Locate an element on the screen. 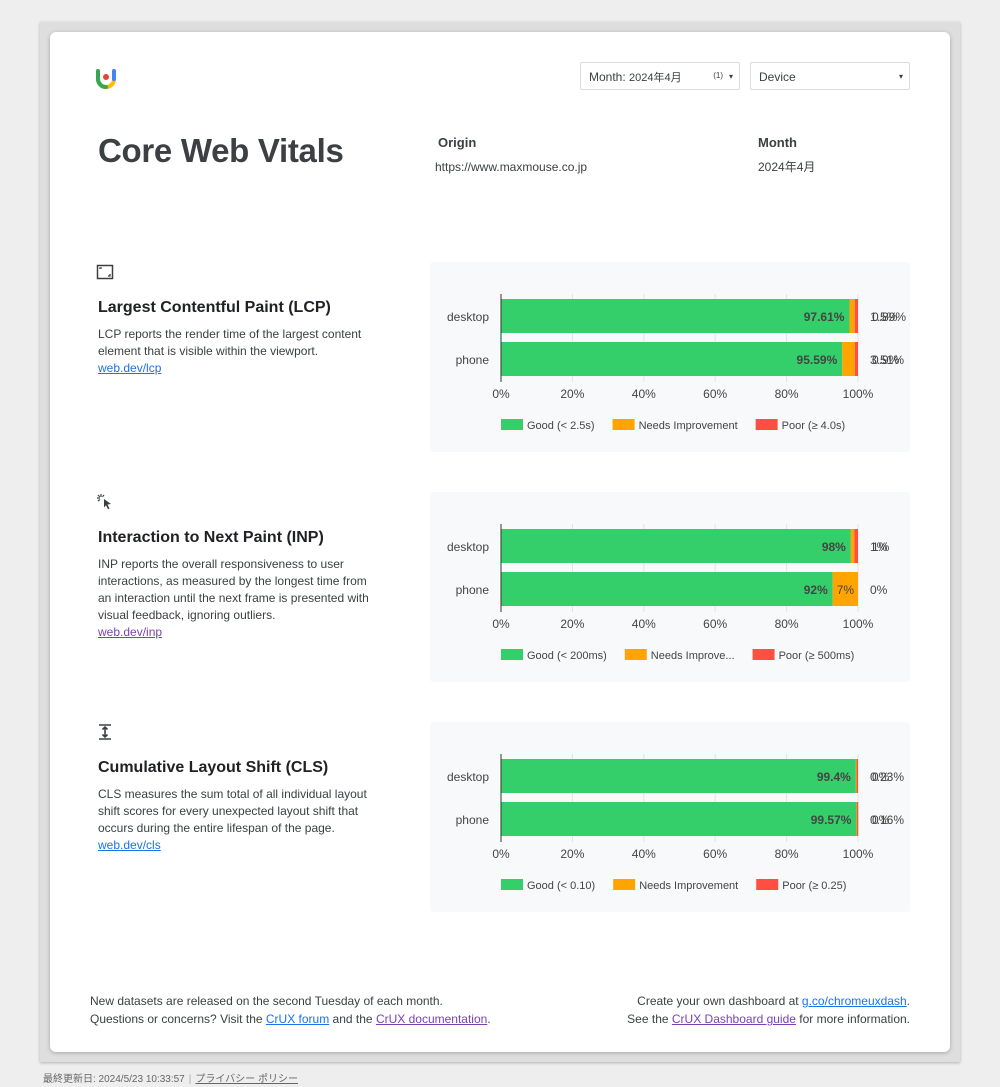  legend-label: Poor (≥ 500ms) is located at coordinates (817, 656).